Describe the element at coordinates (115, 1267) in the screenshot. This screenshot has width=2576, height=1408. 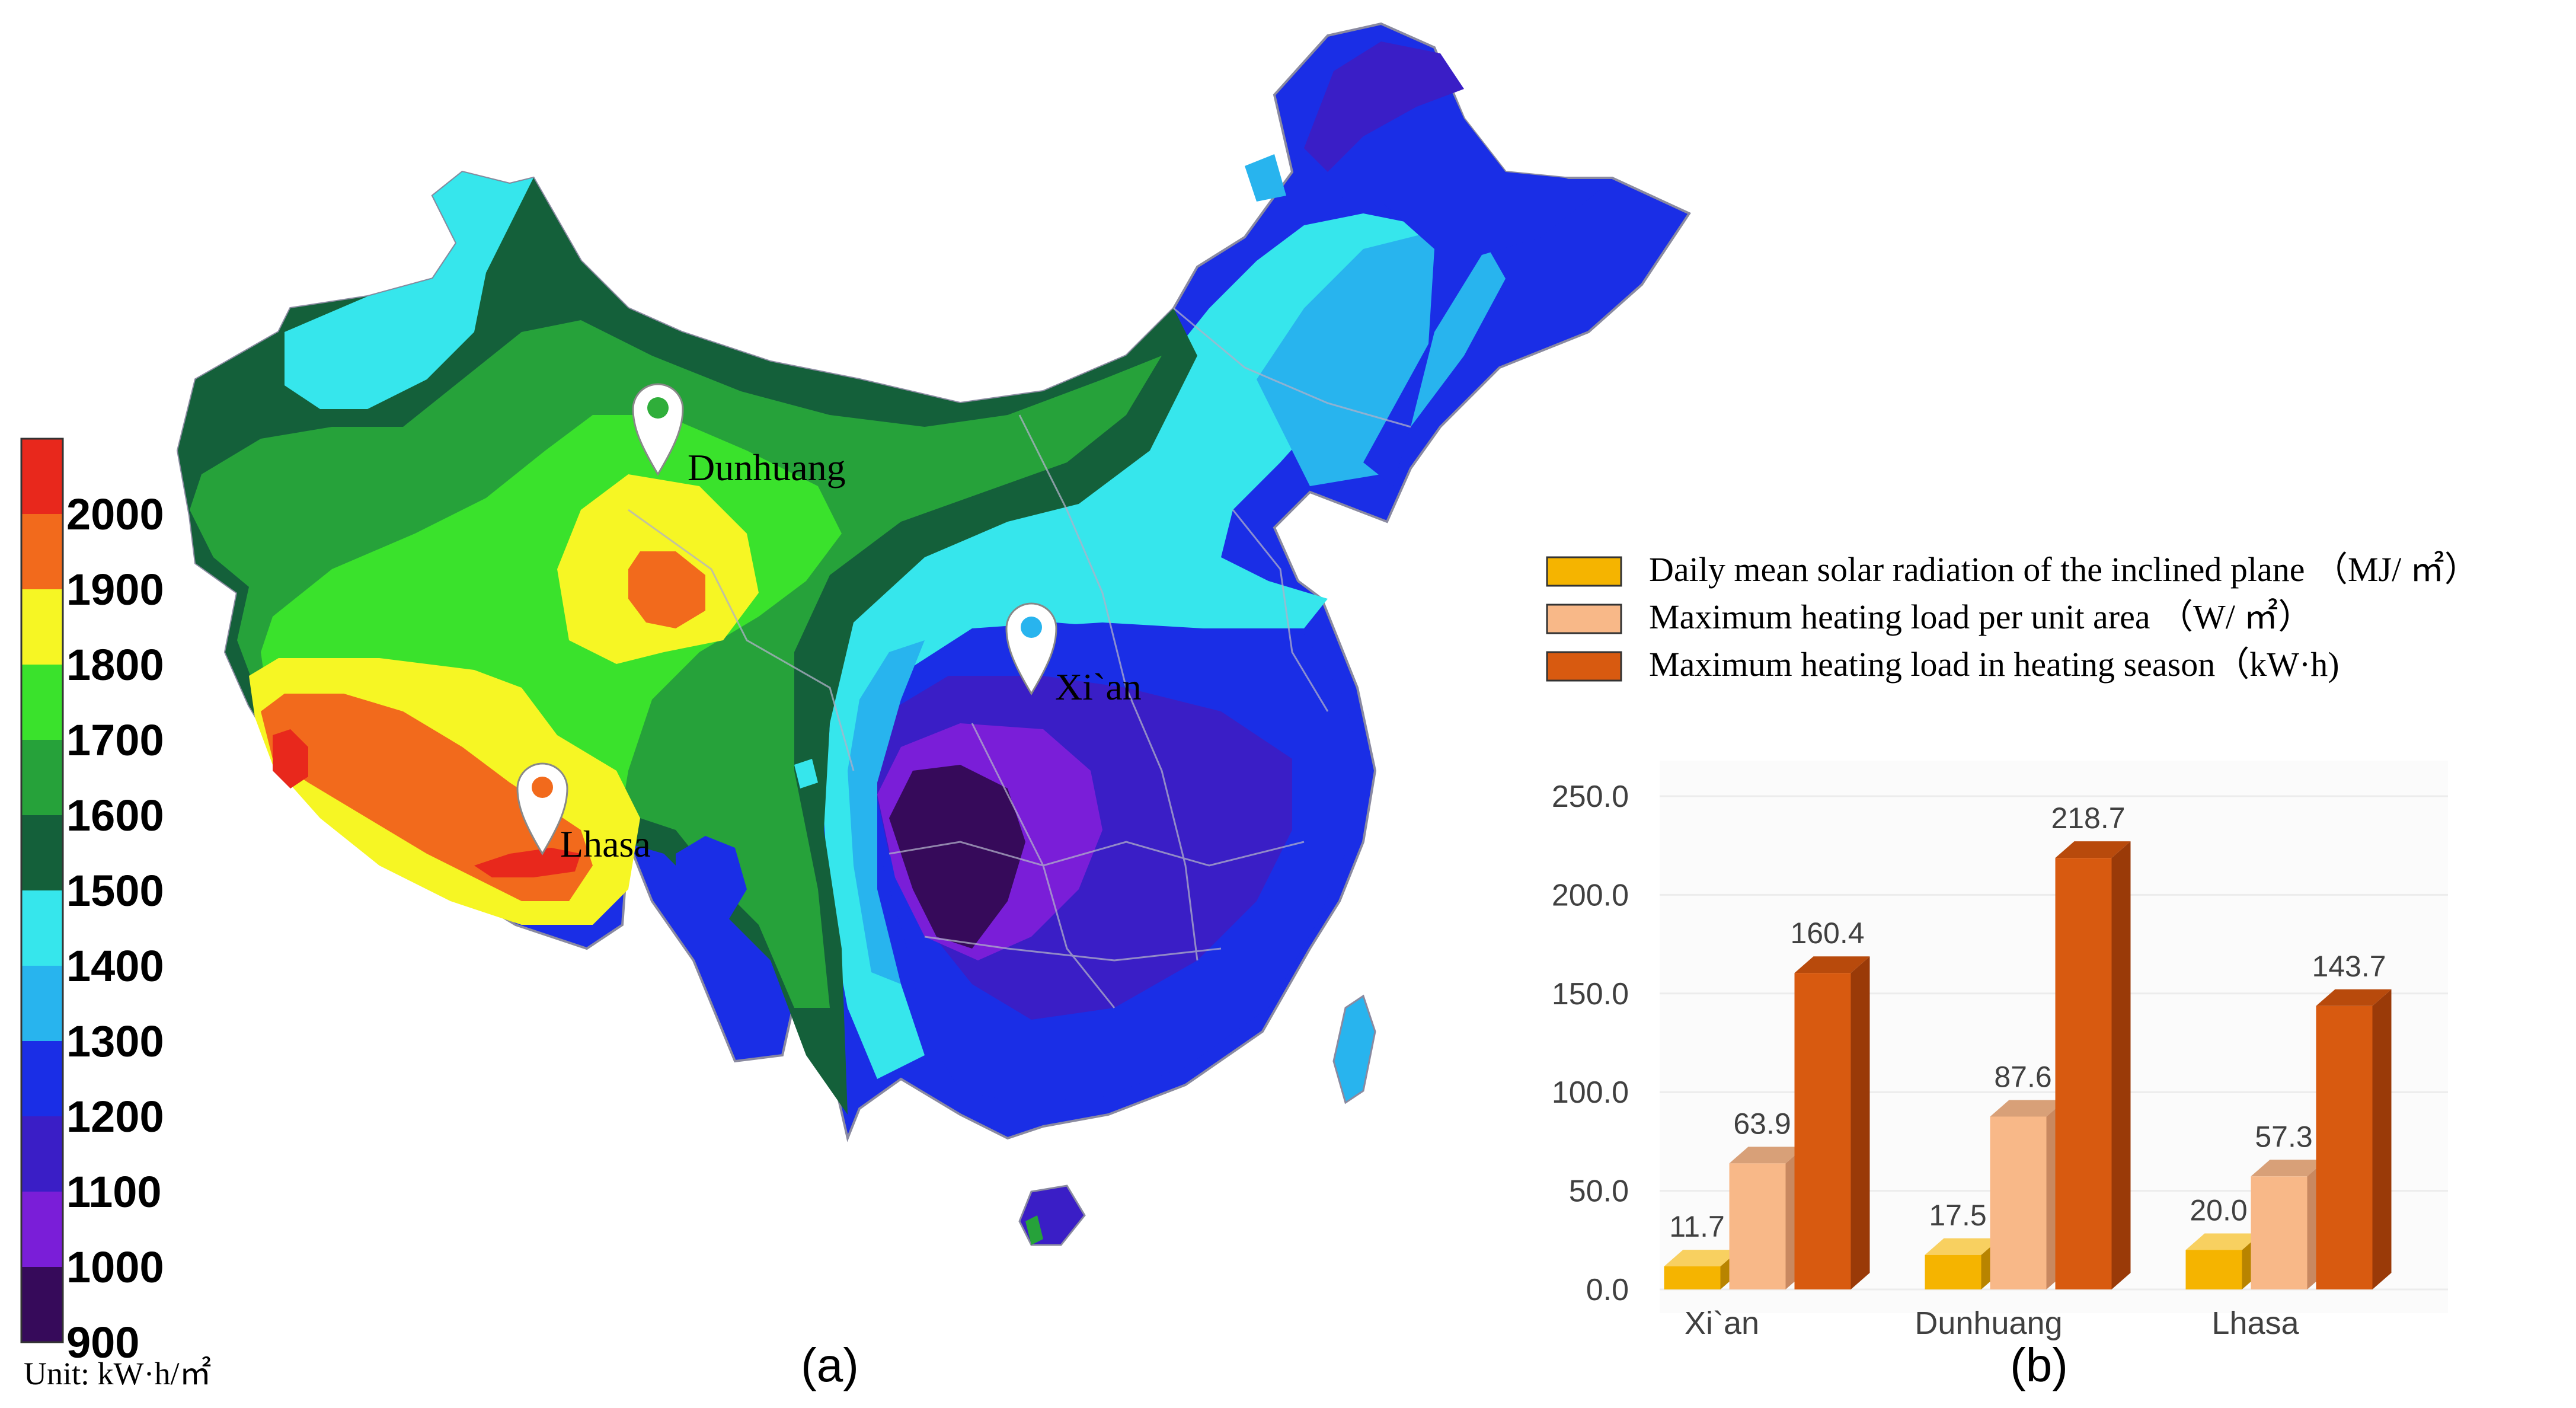
I see `scale-tick-label: 1000` at that location.